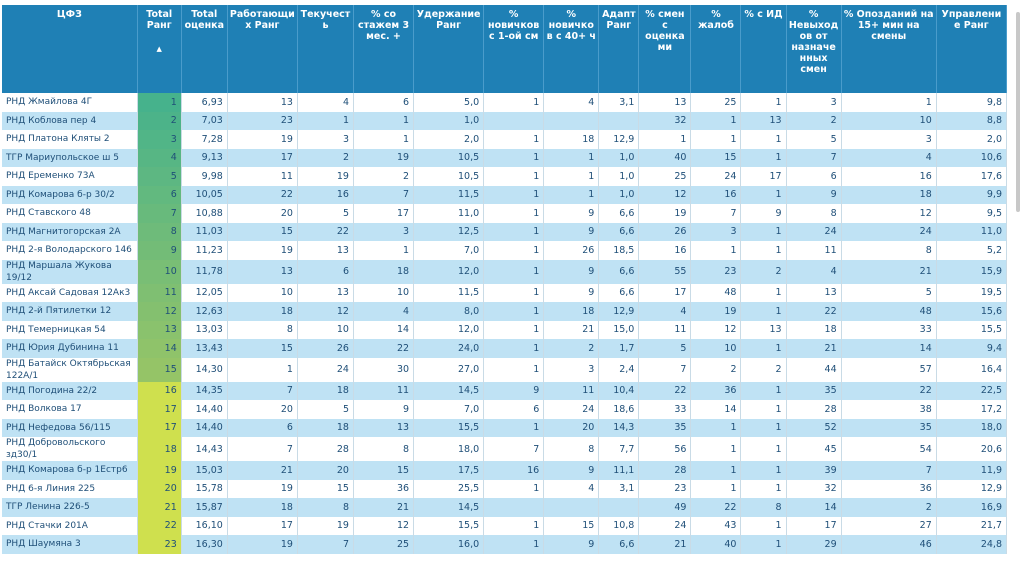 The image size is (1024, 574). What do you see at coordinates (384, 49) in the screenshot?
I see `column-header: % со стажем 3 мес. +` at bounding box center [384, 49].